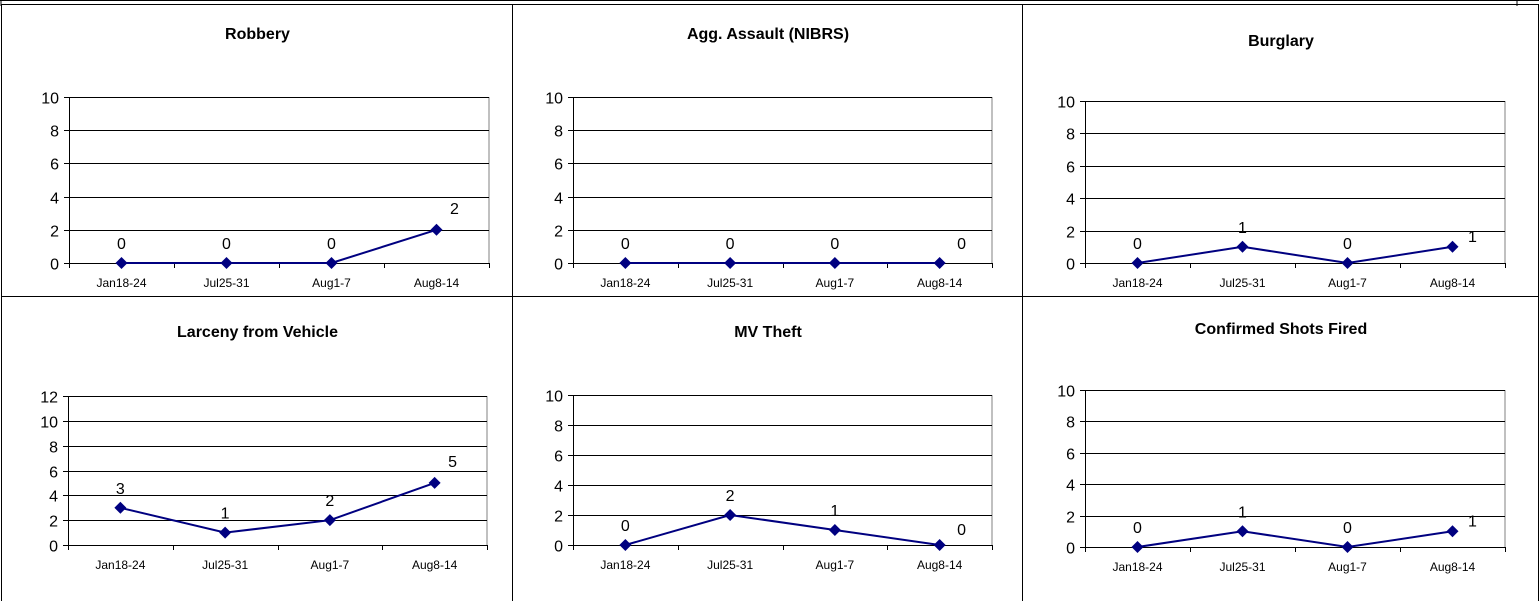 This screenshot has width=1539, height=602. Describe the element at coordinates (257, 332) in the screenshot. I see `chart-title: Larceny from Vehicle` at that location.